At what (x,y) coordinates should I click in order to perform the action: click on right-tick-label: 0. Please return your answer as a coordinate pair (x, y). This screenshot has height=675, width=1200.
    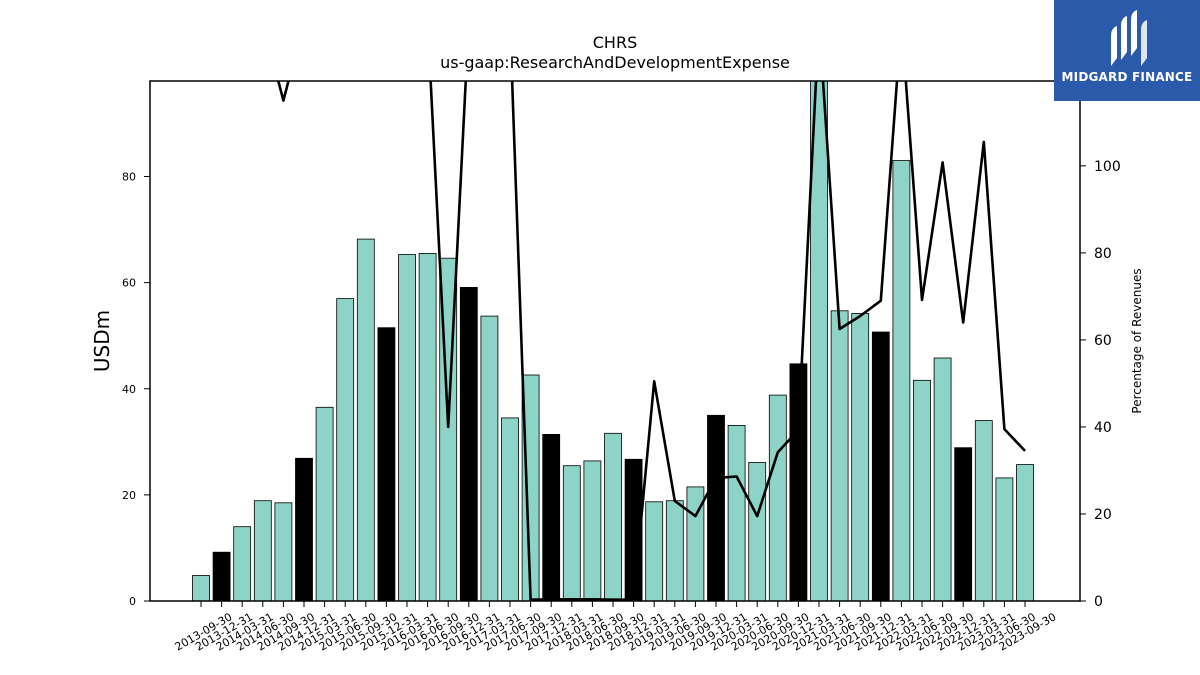
    Looking at the image, I should click on (1098, 602).